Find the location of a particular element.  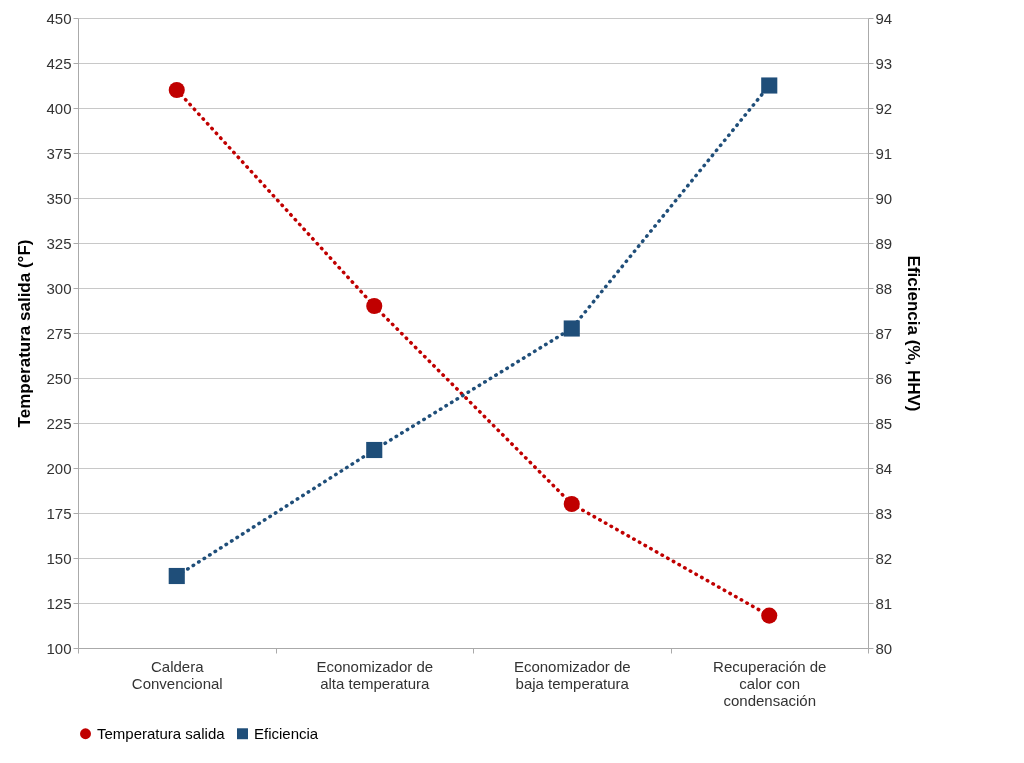

y-tick-label: 375 is located at coordinates (59, 153).